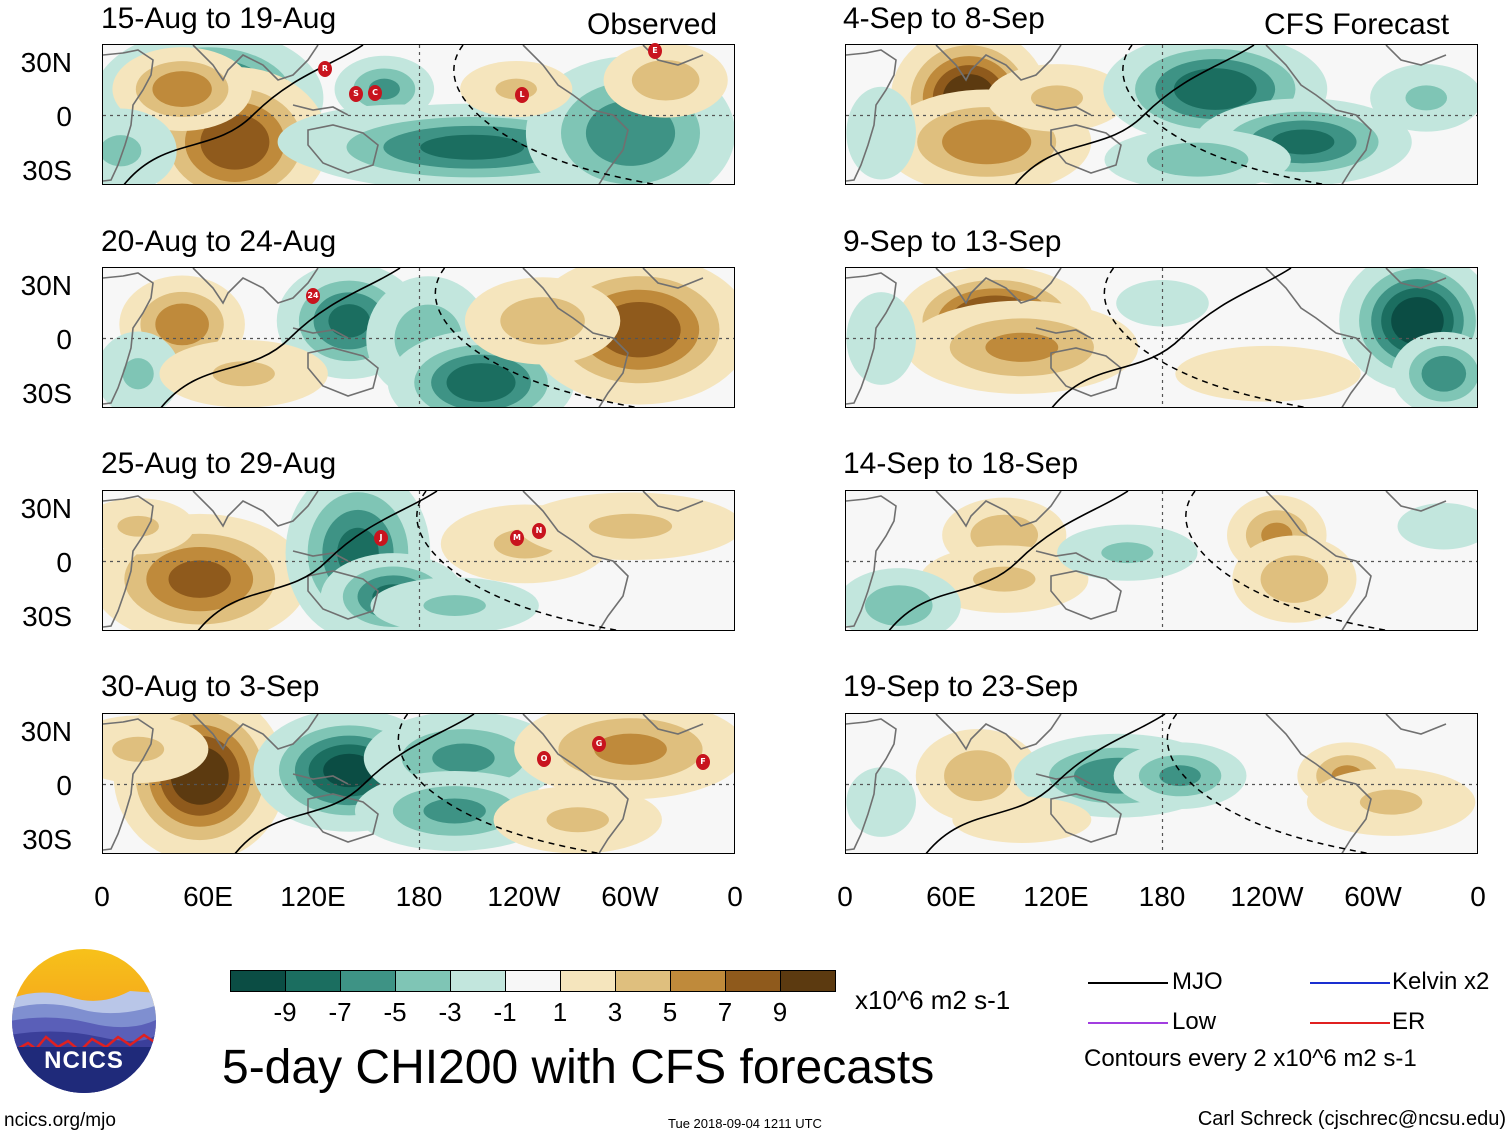 This screenshot has width=1510, height=1137. What do you see at coordinates (219, 18) in the screenshot?
I see `panel-title-observed-1: 15-Aug to 19-Aug` at bounding box center [219, 18].